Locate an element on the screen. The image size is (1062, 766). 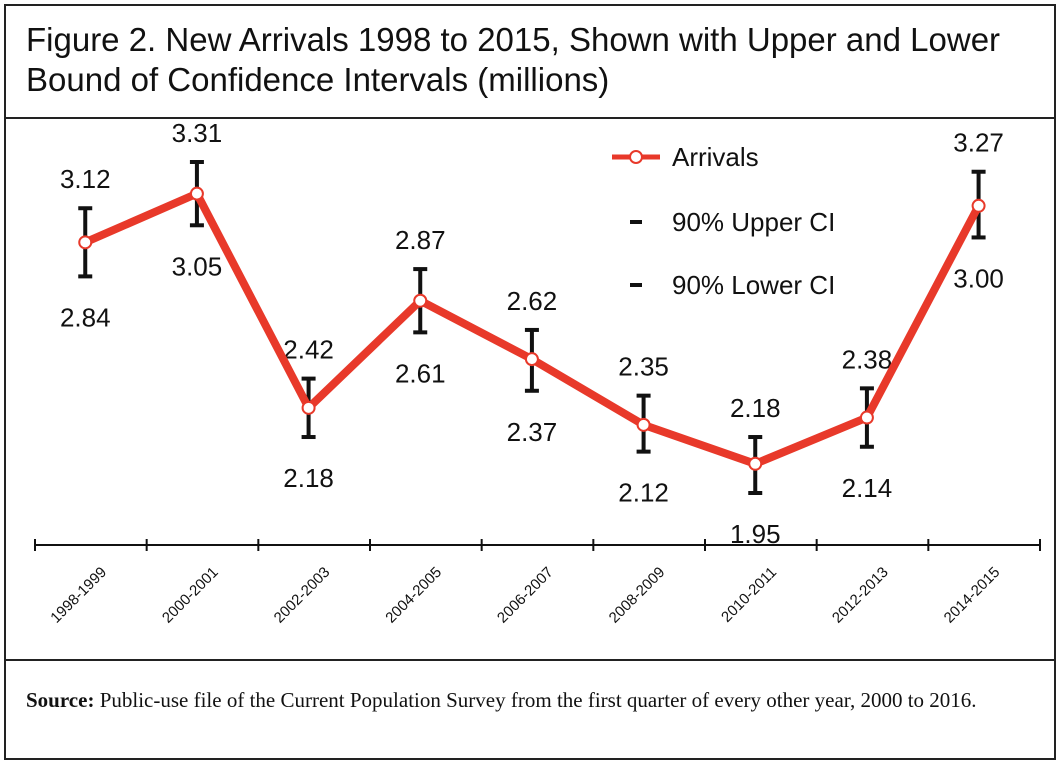
upper-ci-label: 3.12 is located at coordinates (85, 179).